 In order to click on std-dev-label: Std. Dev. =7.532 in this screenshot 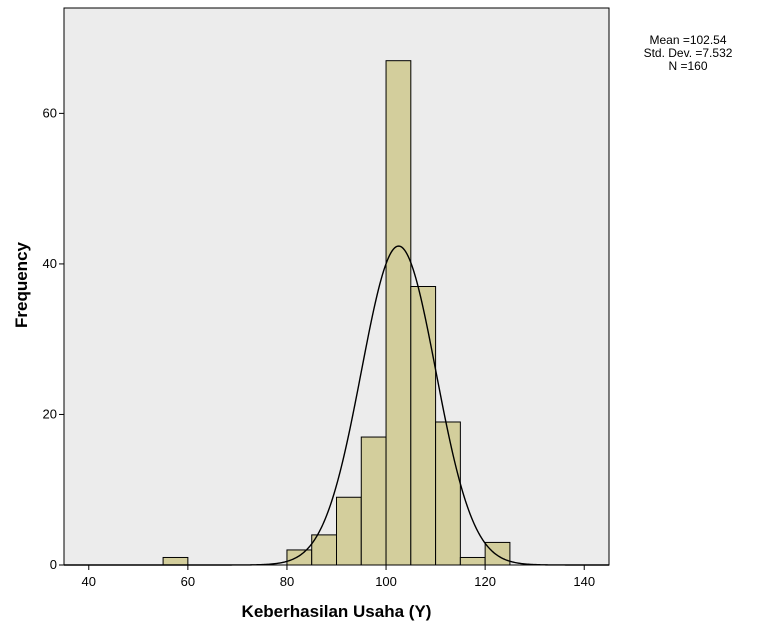, I will do `click(688, 53)`.